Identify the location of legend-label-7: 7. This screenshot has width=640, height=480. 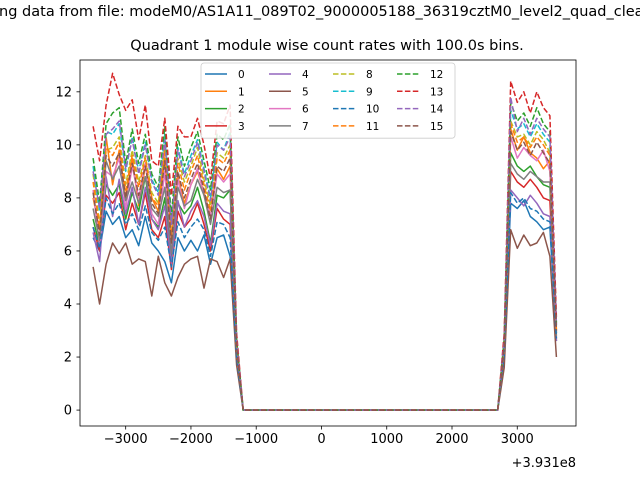
(305, 127).